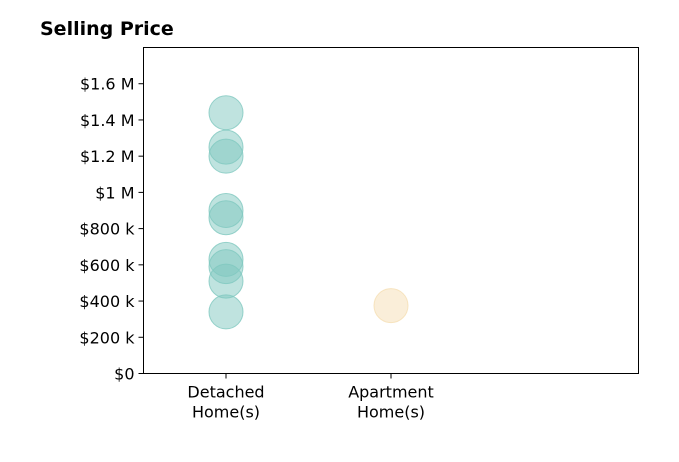 This screenshot has width=679, height=462. I want to click on chart-title: Selling Price, so click(107, 29).